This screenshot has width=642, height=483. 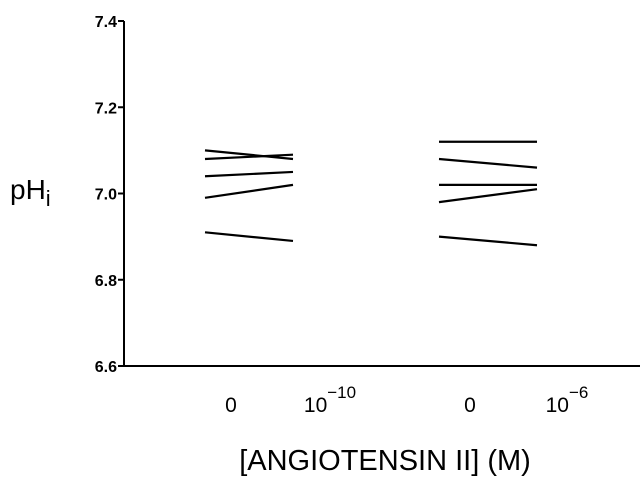 I want to click on x-axis-label: [ANGIOTENSIN II] (M), so click(x=385, y=461).